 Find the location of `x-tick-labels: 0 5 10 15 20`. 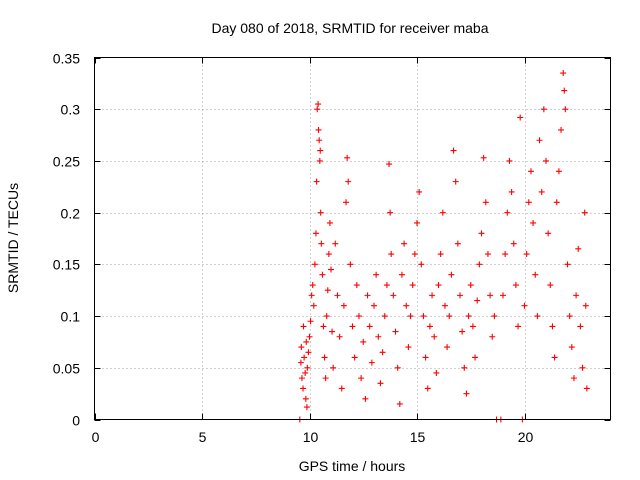

x-tick-labels: 0 5 10 15 20 is located at coordinates (313, 437).